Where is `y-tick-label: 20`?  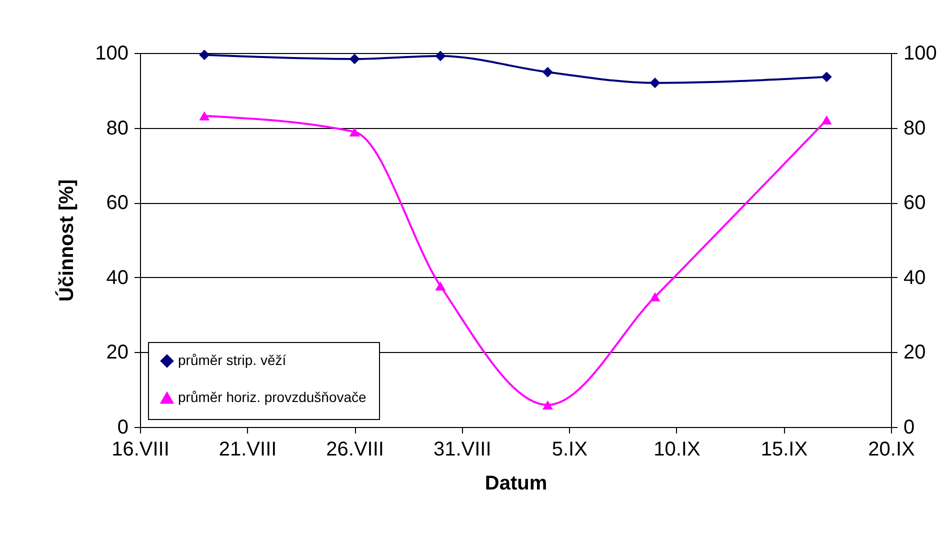 y-tick-label: 20 is located at coordinates (117, 353).